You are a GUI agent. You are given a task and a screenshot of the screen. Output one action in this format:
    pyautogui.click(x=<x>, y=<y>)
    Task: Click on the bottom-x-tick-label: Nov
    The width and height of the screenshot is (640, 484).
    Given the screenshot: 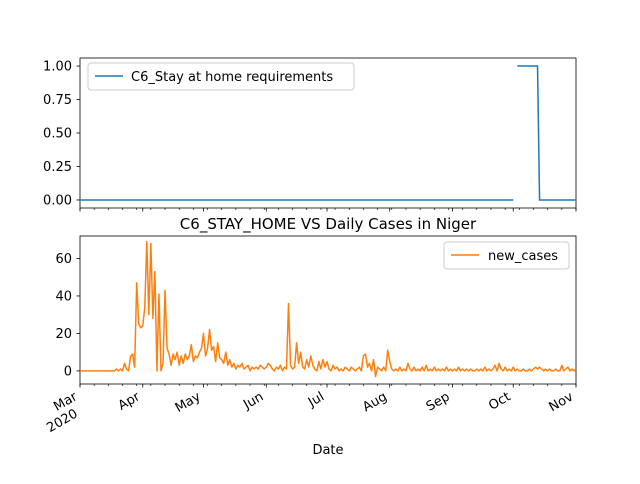 What is the action you would take?
    pyautogui.click(x=562, y=402)
    